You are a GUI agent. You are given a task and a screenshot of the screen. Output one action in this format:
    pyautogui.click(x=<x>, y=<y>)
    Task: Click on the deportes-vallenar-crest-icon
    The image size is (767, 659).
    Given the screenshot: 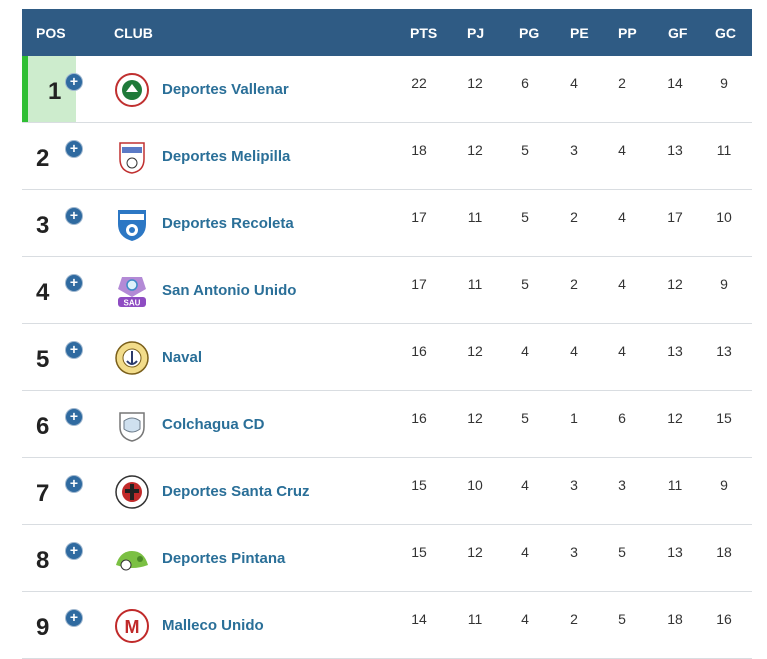 What is the action you would take?
    pyautogui.click(x=132, y=90)
    